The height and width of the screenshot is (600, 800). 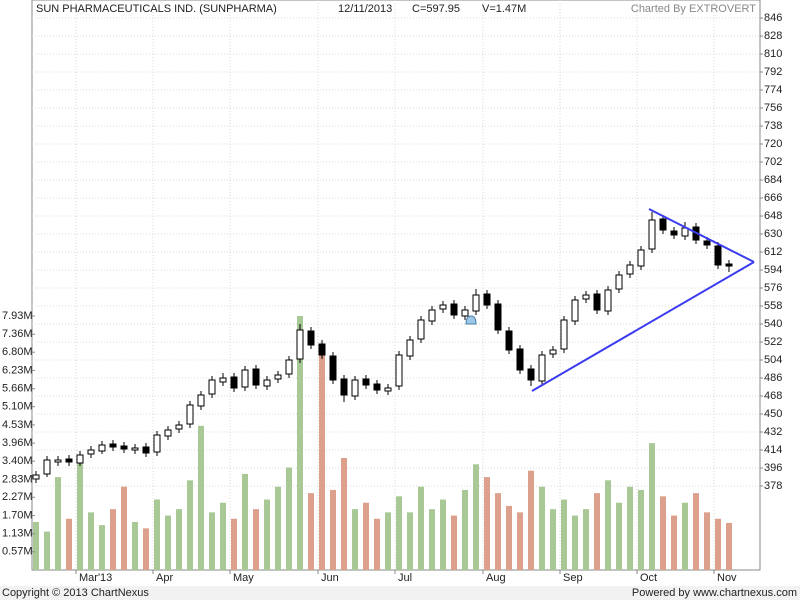 What do you see at coordinates (773, 162) in the screenshot?
I see `y-tick-label: 702` at bounding box center [773, 162].